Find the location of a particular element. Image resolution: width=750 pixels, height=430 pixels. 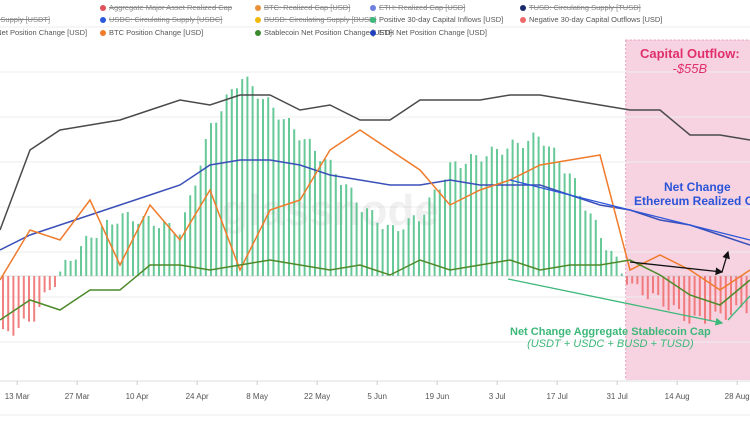

legend-item: TUSD: Circulating Supply [TUSD] is located at coordinates (580, 7).